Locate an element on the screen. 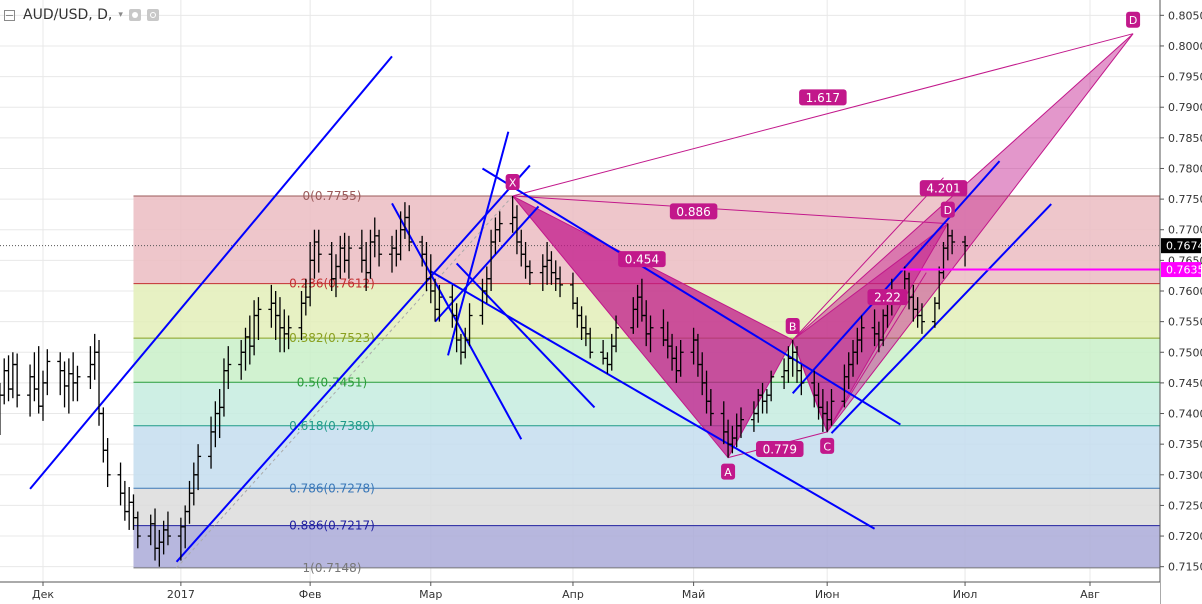 The height and width of the screenshot is (604, 1202). time-tick-label: Июн is located at coordinates (827, 594).